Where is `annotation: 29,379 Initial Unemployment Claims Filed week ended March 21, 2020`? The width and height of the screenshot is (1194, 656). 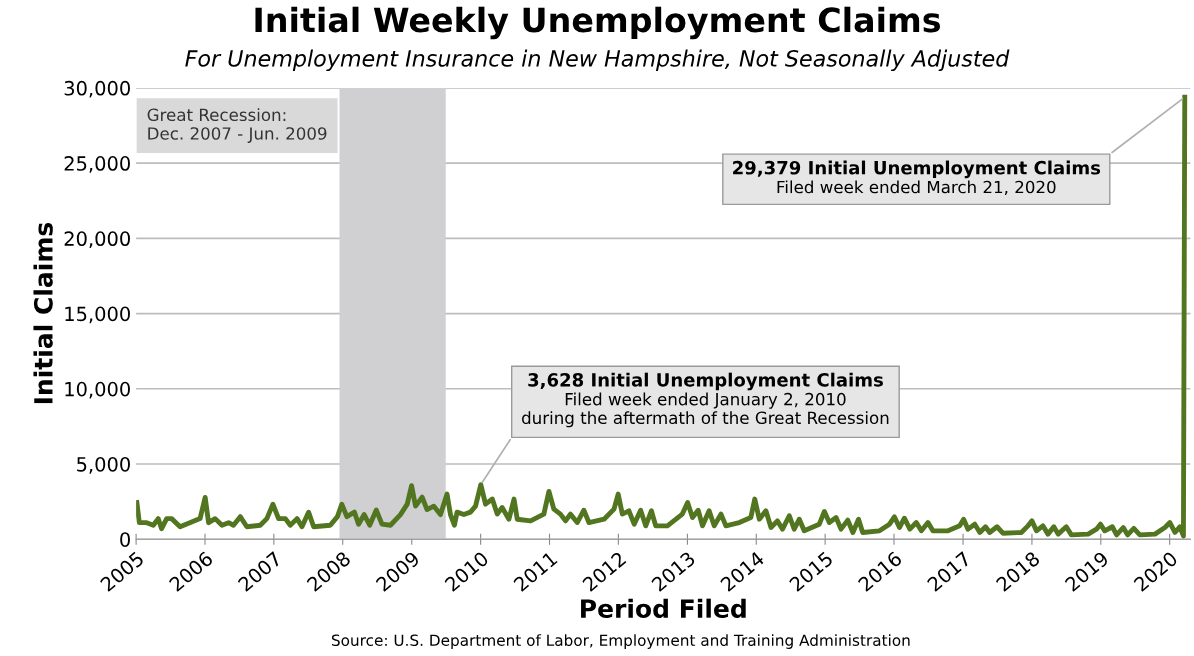
annotation: 29,379 Initial Unemployment Claims Filed week ended March 21, 2020 is located at coordinates (917, 178).